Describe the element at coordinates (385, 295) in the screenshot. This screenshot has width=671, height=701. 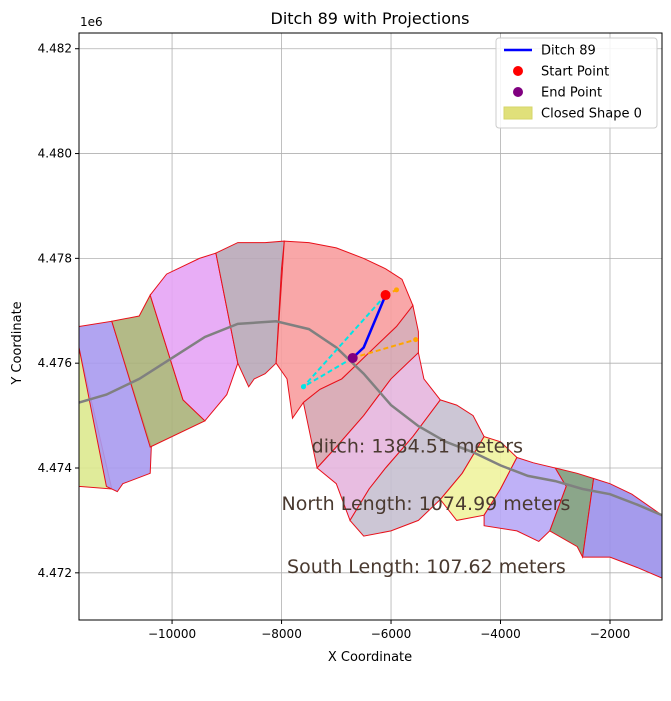
I see `start-point` at that location.